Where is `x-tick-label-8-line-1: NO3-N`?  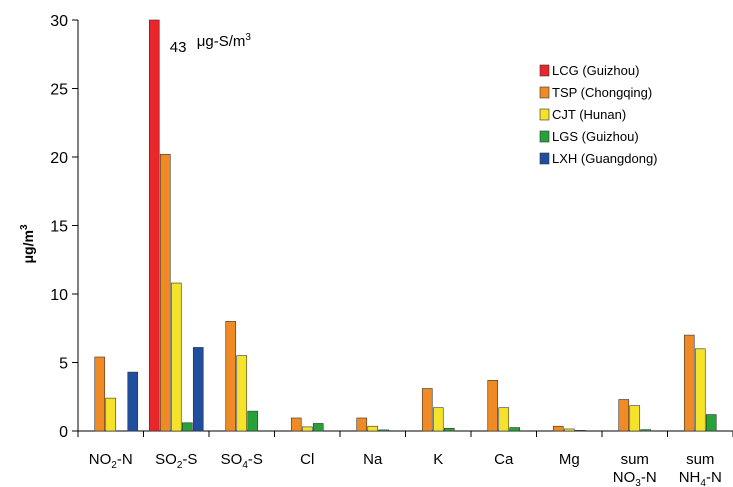 x-tick-label-8-line-1: NO3-N is located at coordinates (635, 478).